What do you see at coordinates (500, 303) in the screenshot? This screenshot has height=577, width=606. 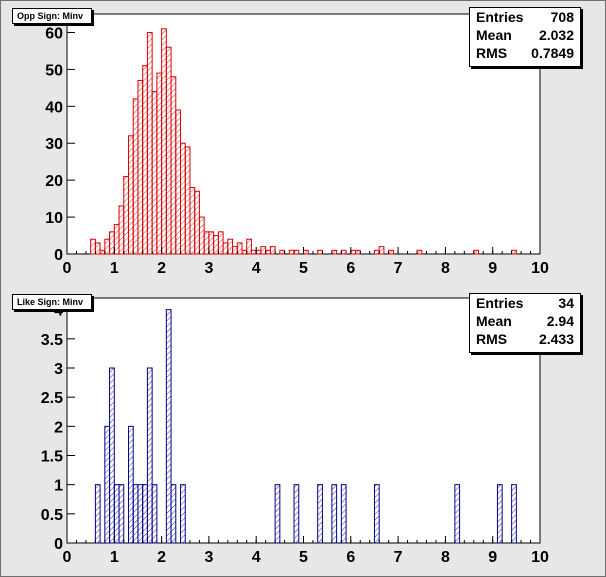 I see `stats-label: Entries` at bounding box center [500, 303].